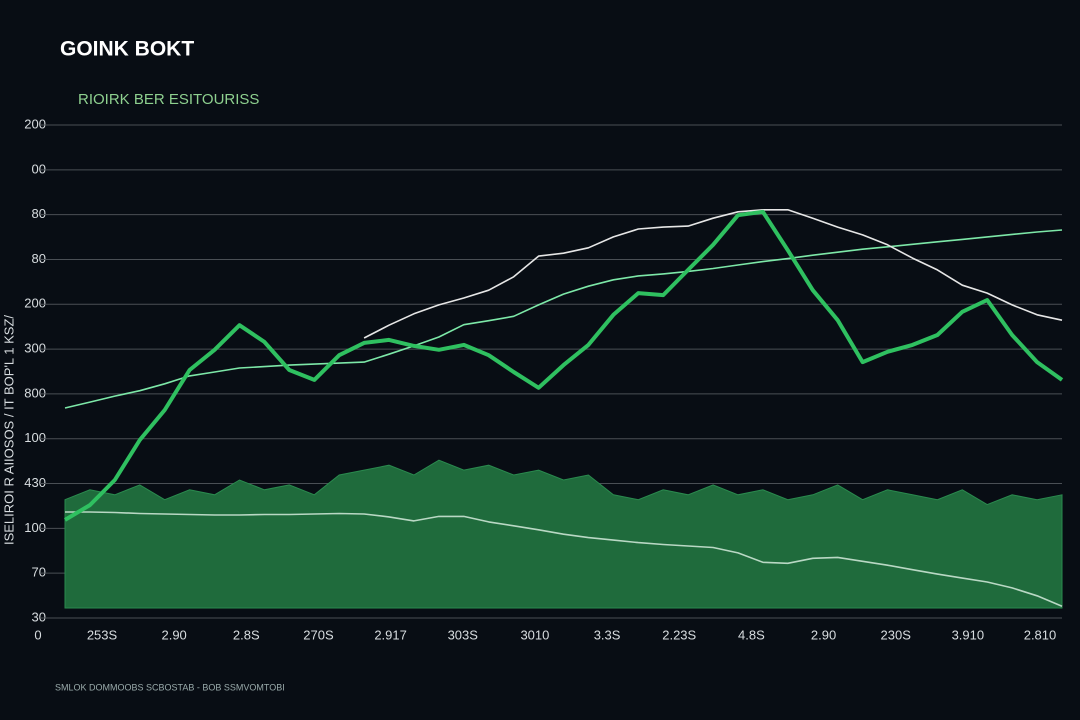 The image size is (1080, 720). What do you see at coordinates (607, 634) in the screenshot?
I see `x-tick-label: 3.3S` at bounding box center [607, 634].